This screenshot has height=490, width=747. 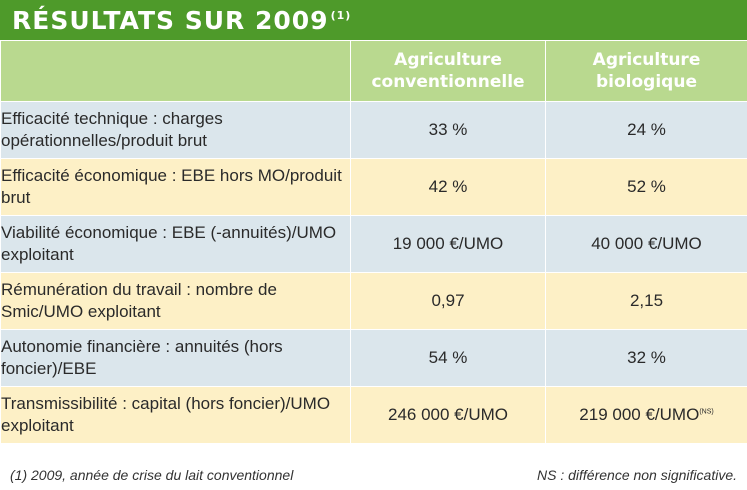 I want to click on value-organic: 40 000 €/UMO, so click(x=646, y=244).